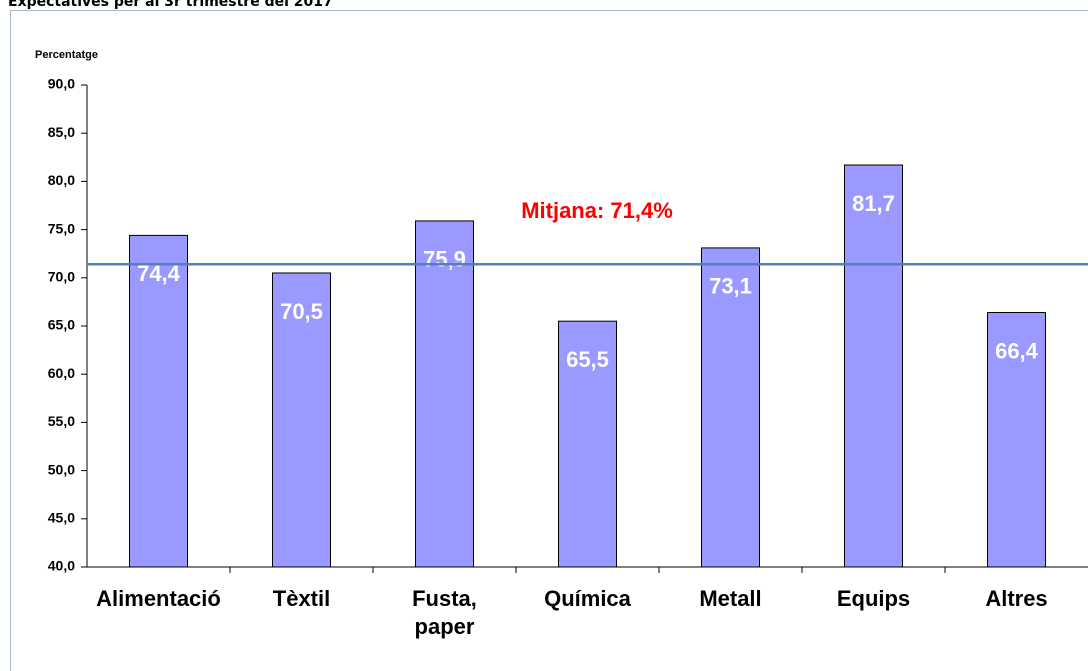 Image resolution: width=1088 pixels, height=671 pixels. What do you see at coordinates (587, 359) in the screenshot?
I see `value-label: 65,5` at bounding box center [587, 359].